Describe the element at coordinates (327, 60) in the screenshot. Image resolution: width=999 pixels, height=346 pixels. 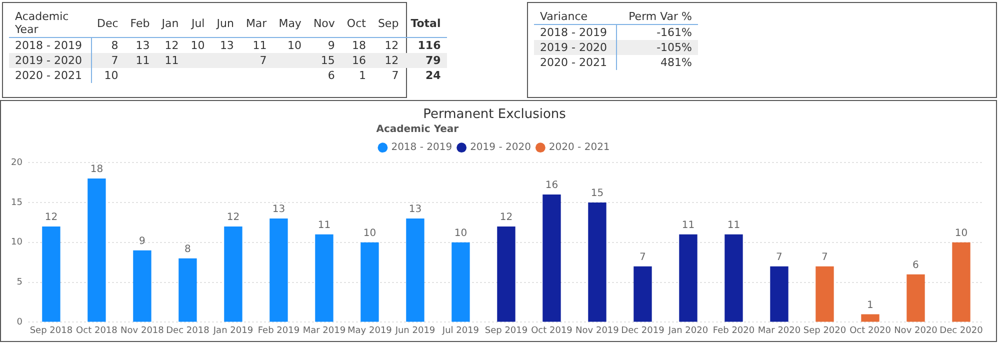
I see `text: 15` at that location.